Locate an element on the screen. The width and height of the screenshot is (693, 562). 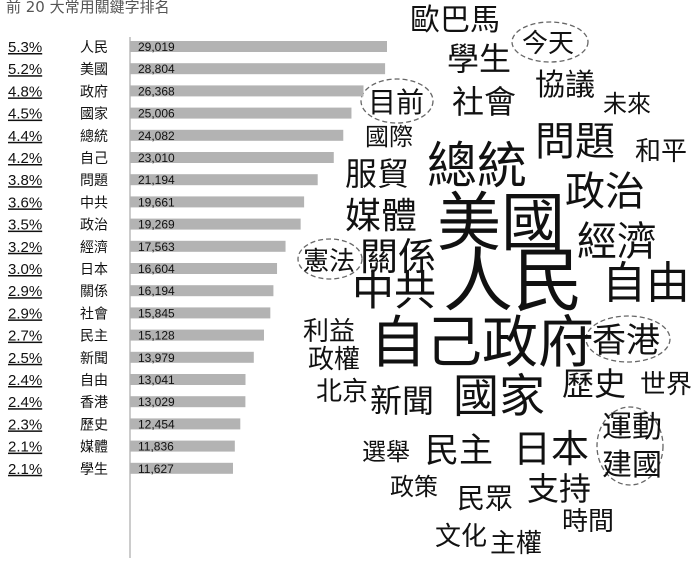
value-label: 19,269 is located at coordinates (156, 225).